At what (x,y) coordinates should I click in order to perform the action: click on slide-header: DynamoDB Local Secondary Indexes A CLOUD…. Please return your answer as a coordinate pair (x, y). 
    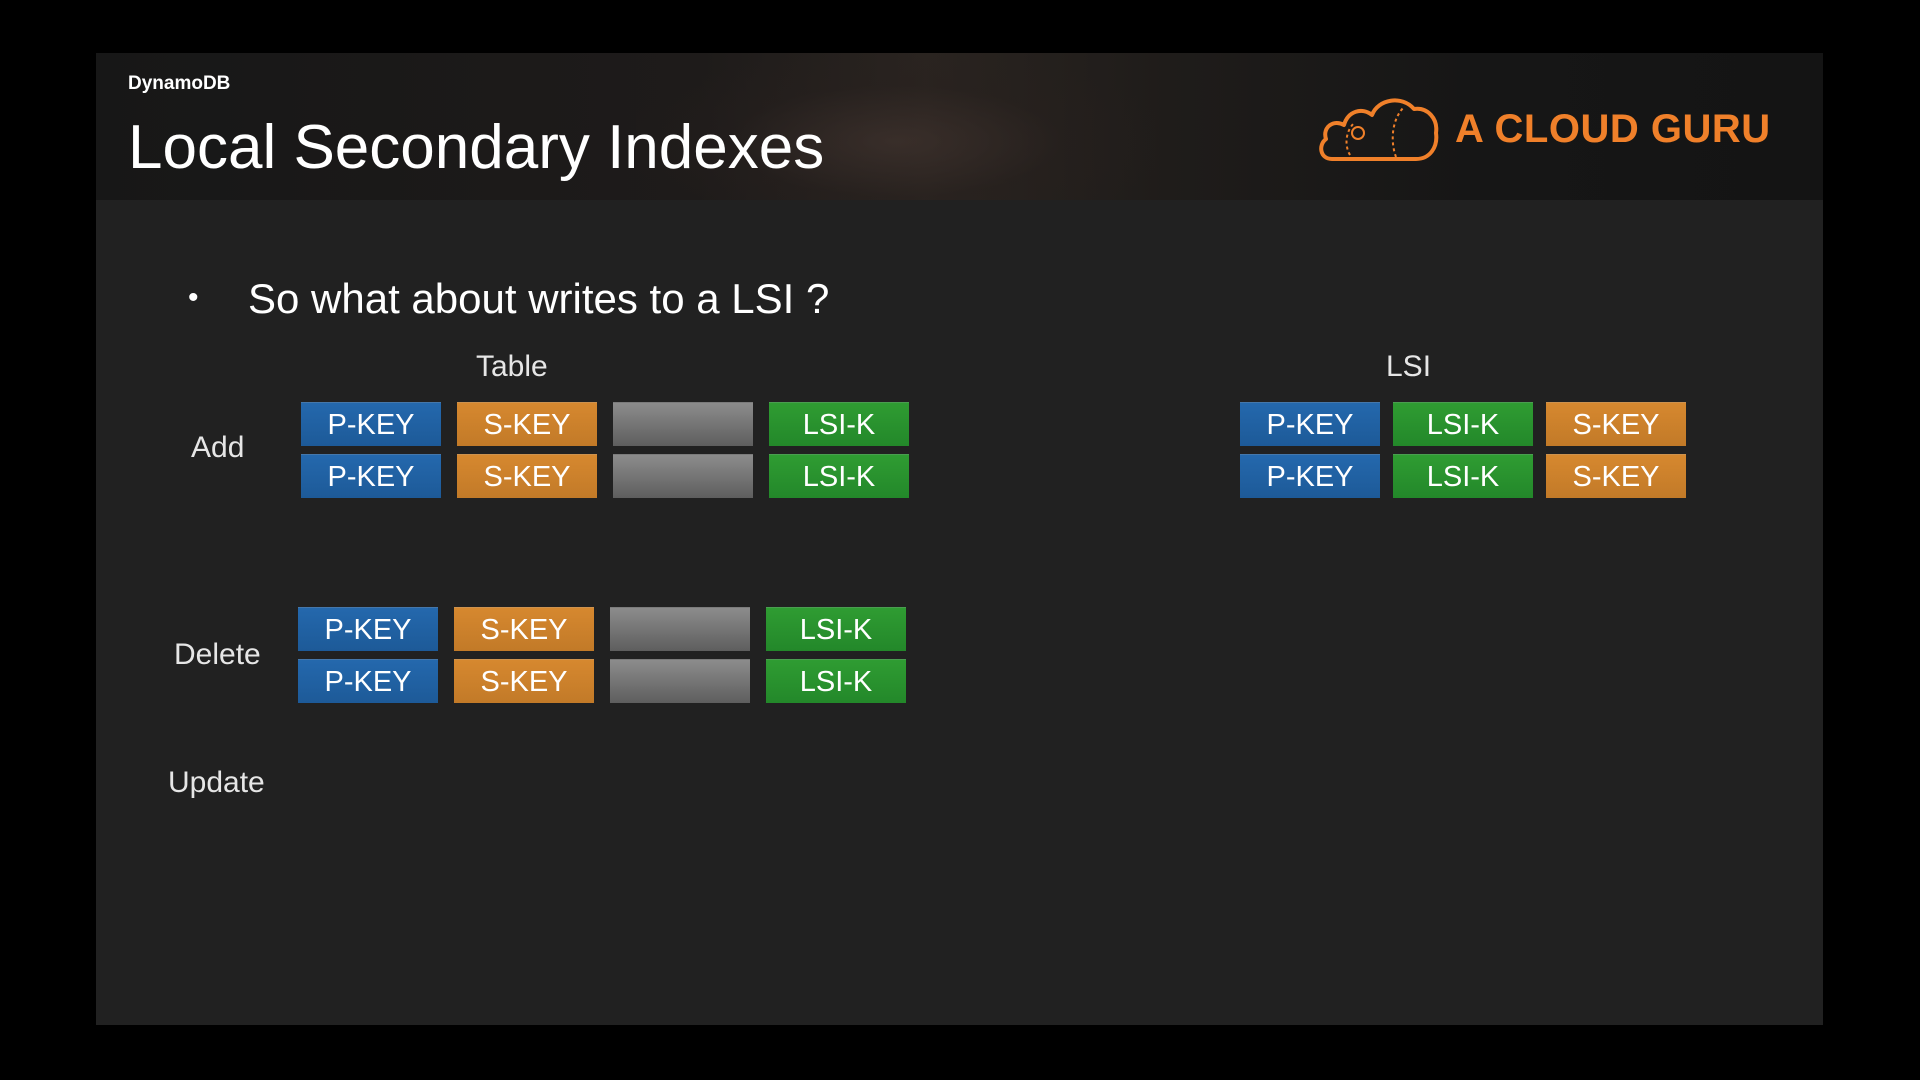
    Looking at the image, I should click on (959, 126).